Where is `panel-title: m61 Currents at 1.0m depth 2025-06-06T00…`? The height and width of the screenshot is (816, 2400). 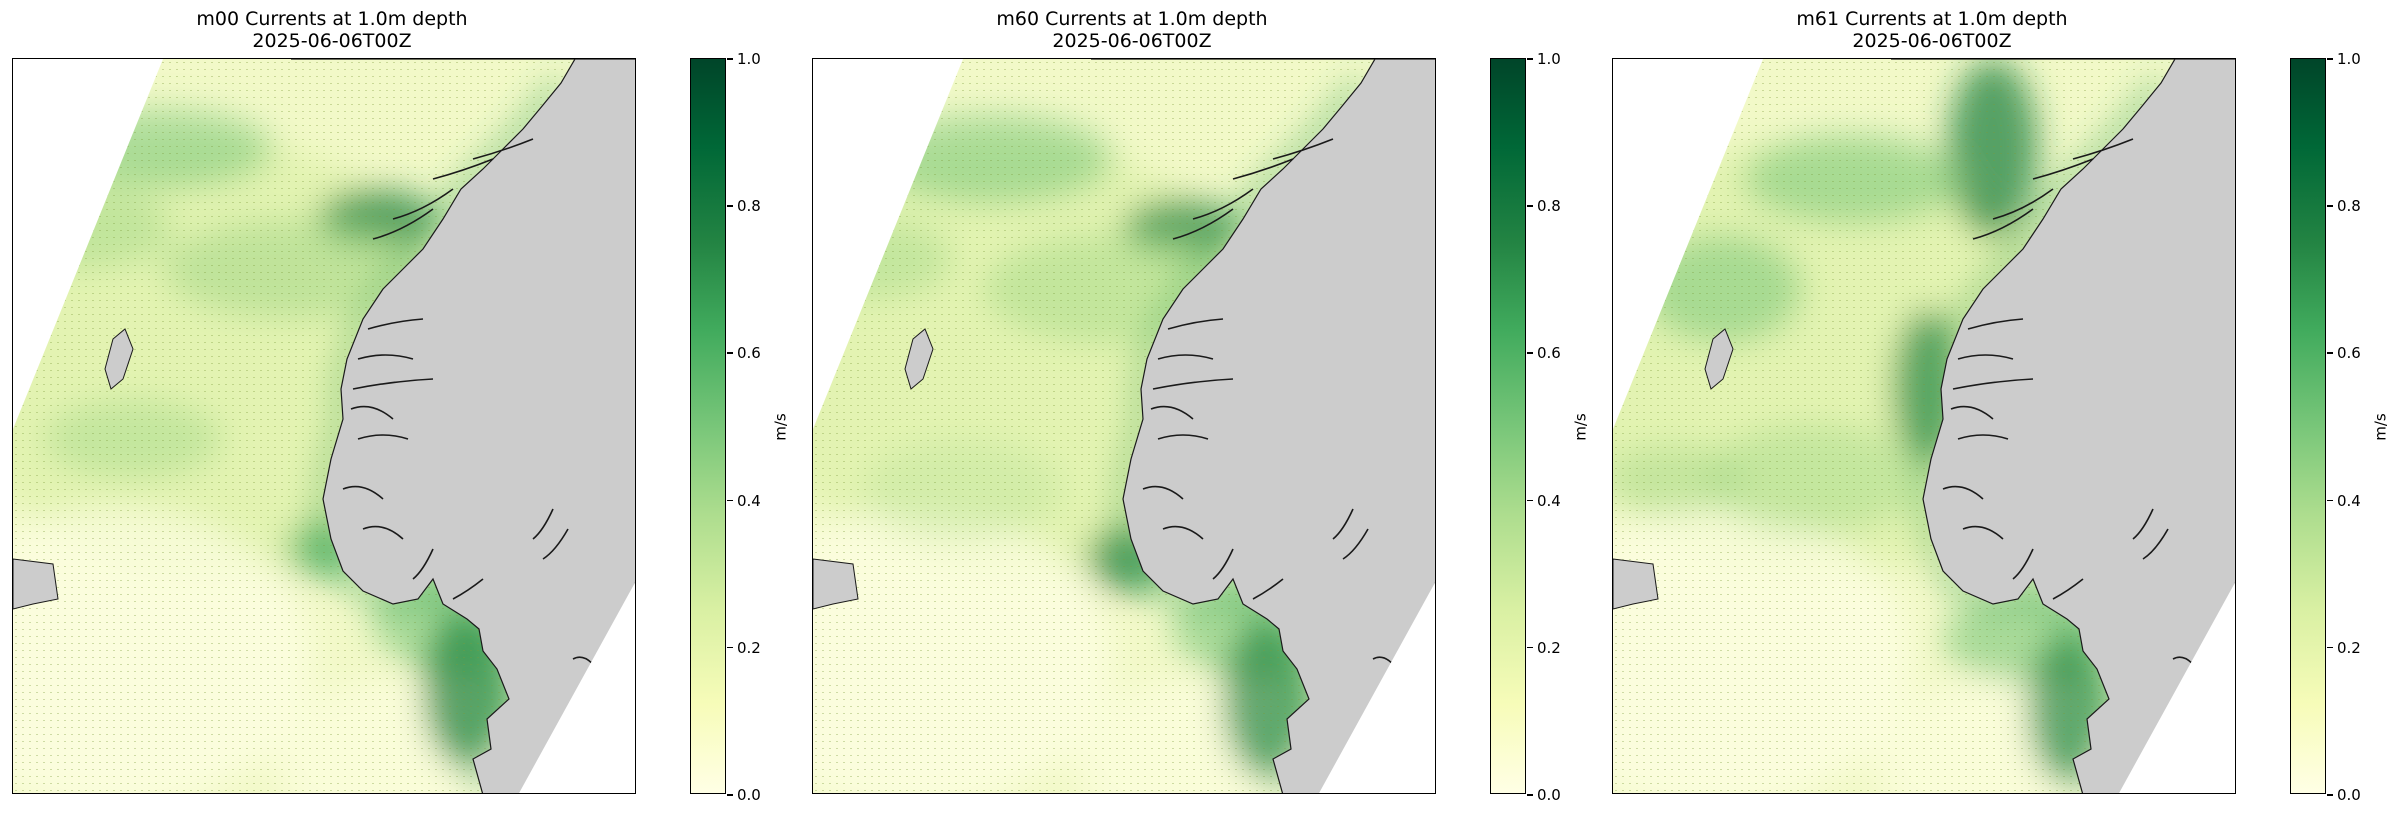
panel-title: m61 Currents at 1.0m depth 2025-06-06T00… is located at coordinates (1932, 30).